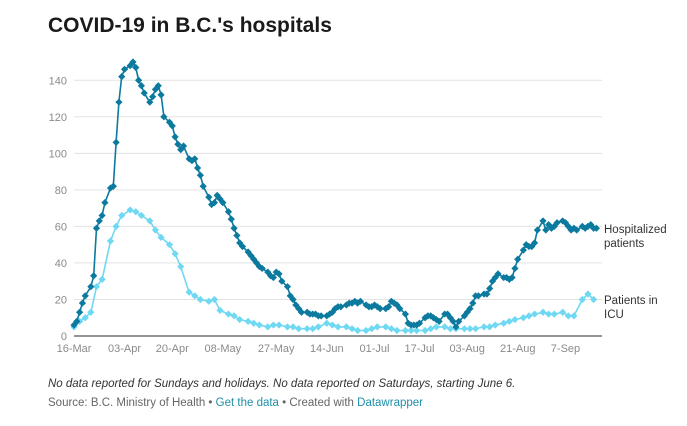  I want to click on x-tick-label: 08-May, so click(223, 349).